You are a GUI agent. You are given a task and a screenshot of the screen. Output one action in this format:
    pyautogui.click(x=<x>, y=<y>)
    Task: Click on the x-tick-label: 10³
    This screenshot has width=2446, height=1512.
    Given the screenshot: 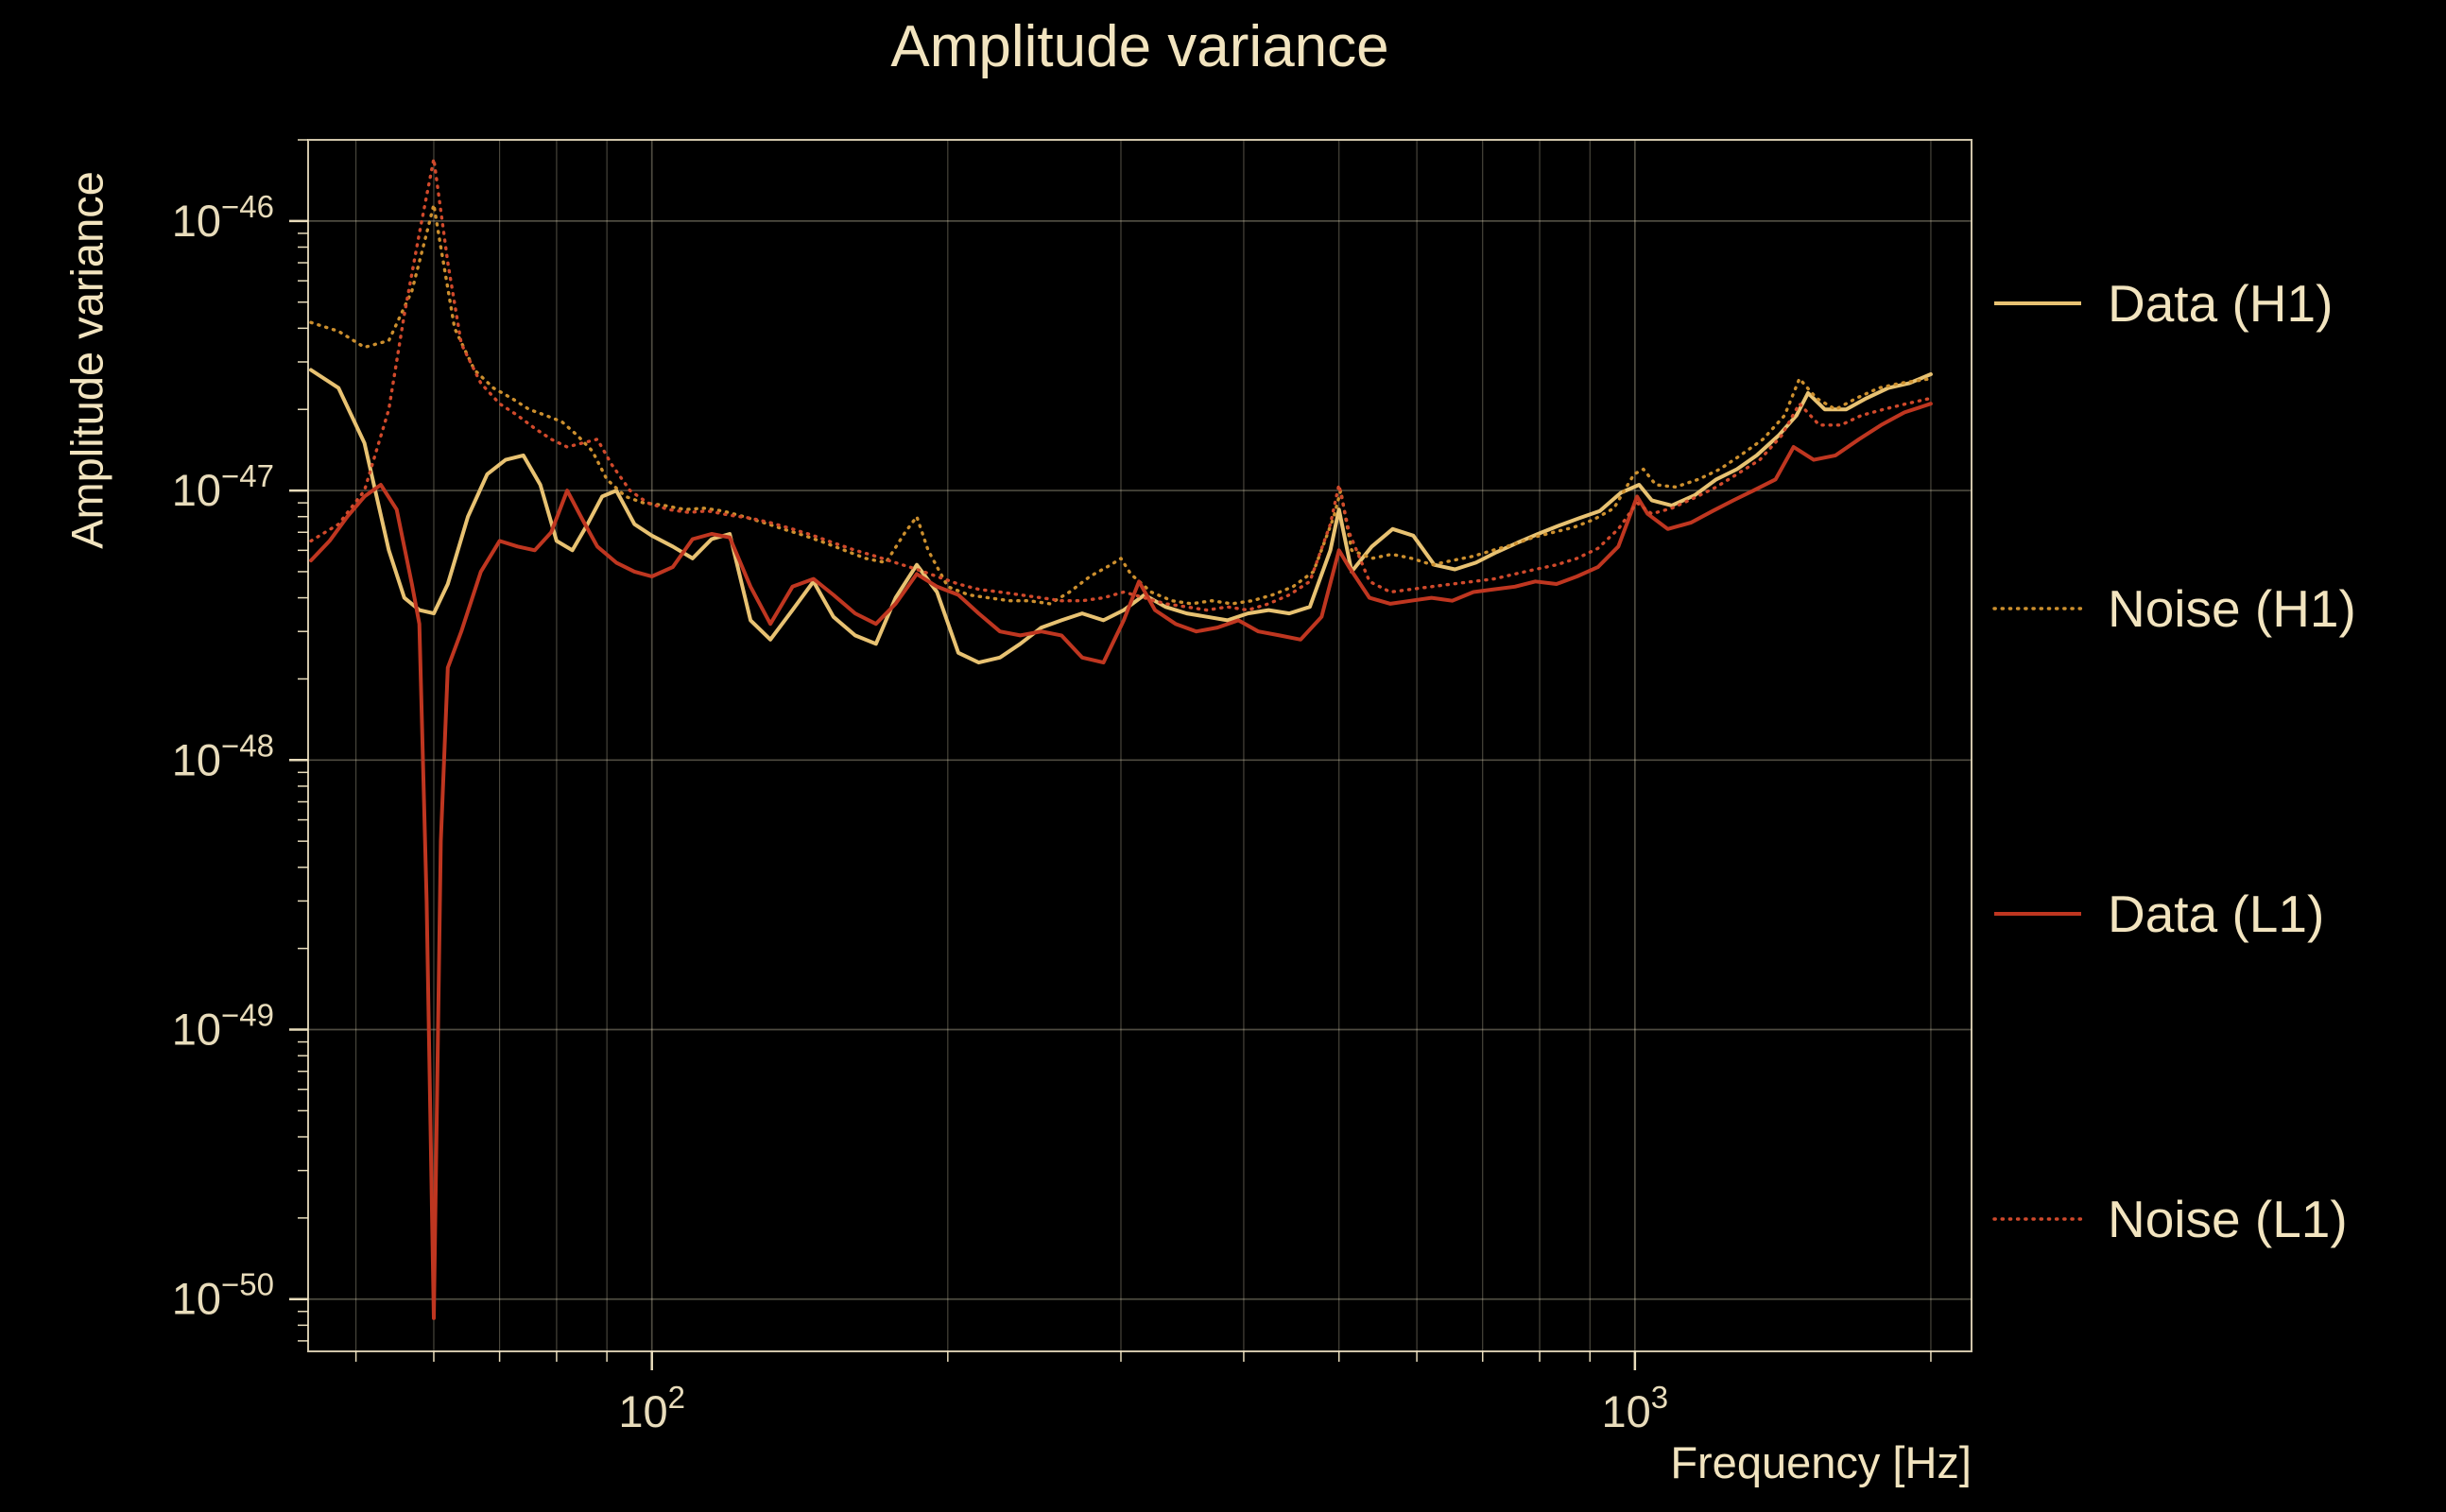 What is the action you would take?
    pyautogui.click(x=1635, y=1408)
    